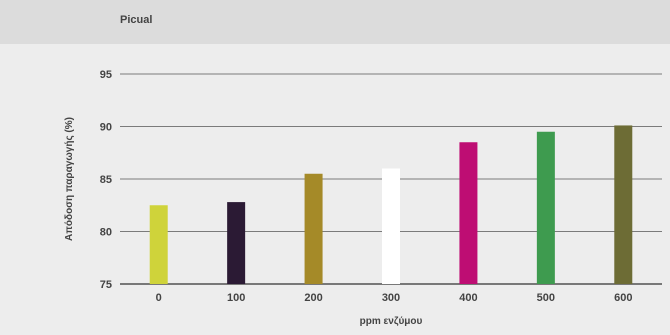 This screenshot has height=335, width=670. I want to click on chart-title: Picual, so click(136, 20).